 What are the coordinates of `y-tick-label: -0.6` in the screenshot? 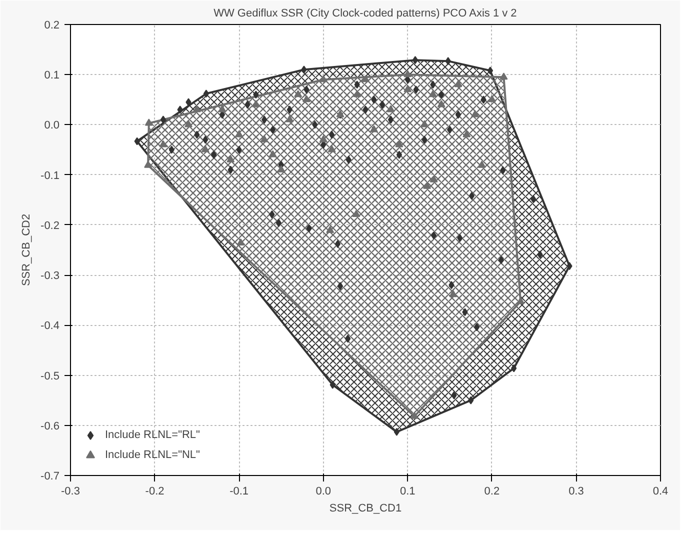 It's located at (50, 426).